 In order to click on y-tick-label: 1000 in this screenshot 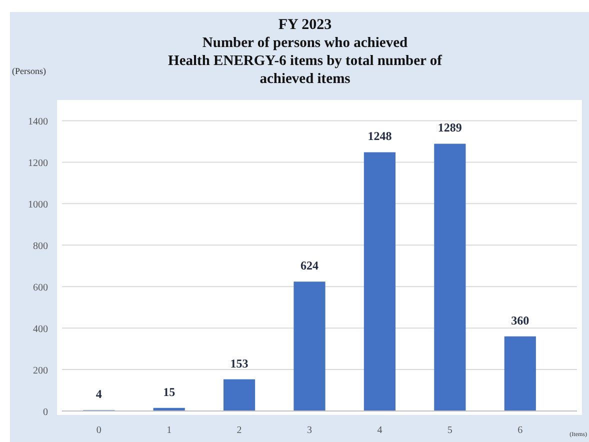, I will do `click(38, 205)`.